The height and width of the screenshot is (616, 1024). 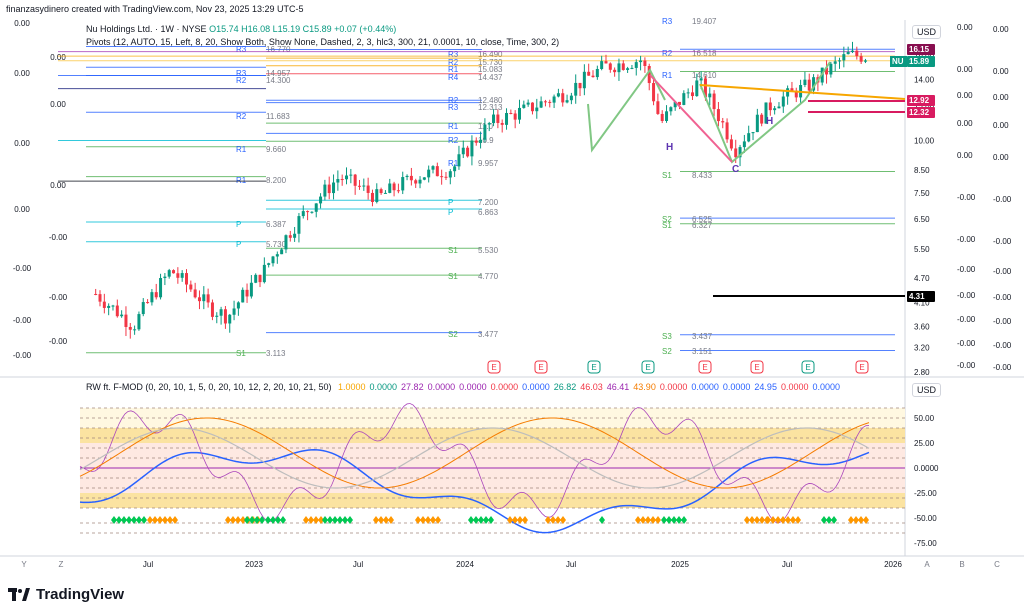 I want to click on pivot-value: 6.327, so click(x=702, y=225).